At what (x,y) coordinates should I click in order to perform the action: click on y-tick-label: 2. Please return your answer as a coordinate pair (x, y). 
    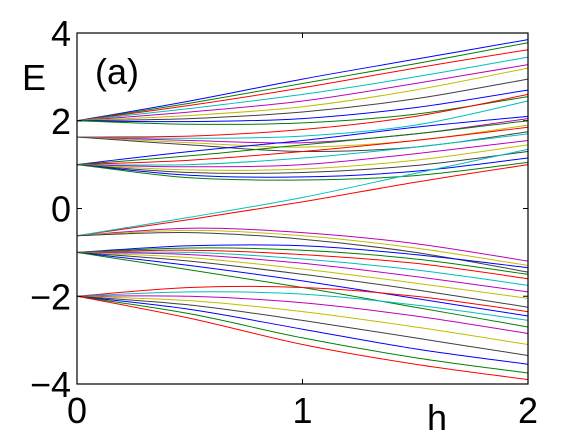
    Looking at the image, I should click on (61, 121).